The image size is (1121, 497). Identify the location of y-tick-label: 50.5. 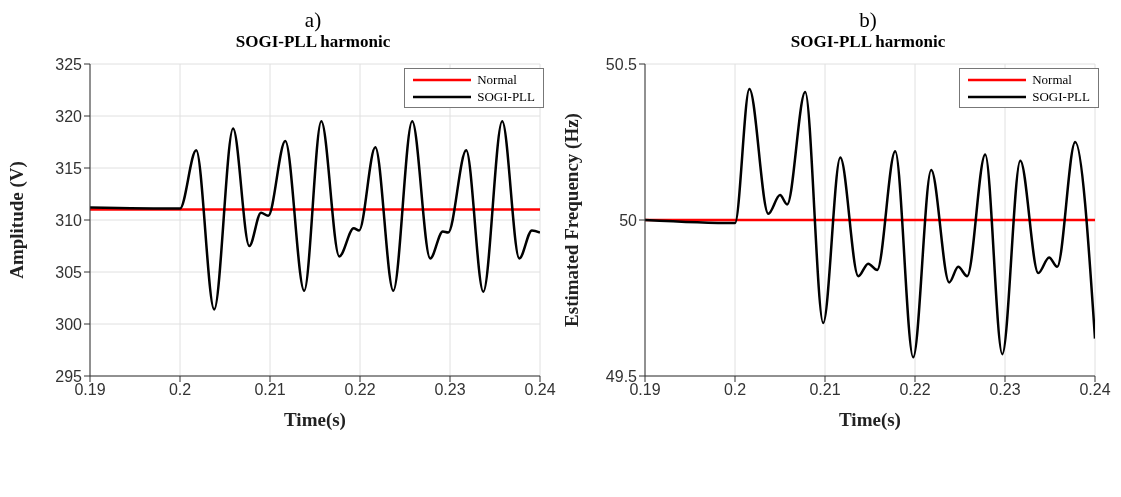
(621, 64).